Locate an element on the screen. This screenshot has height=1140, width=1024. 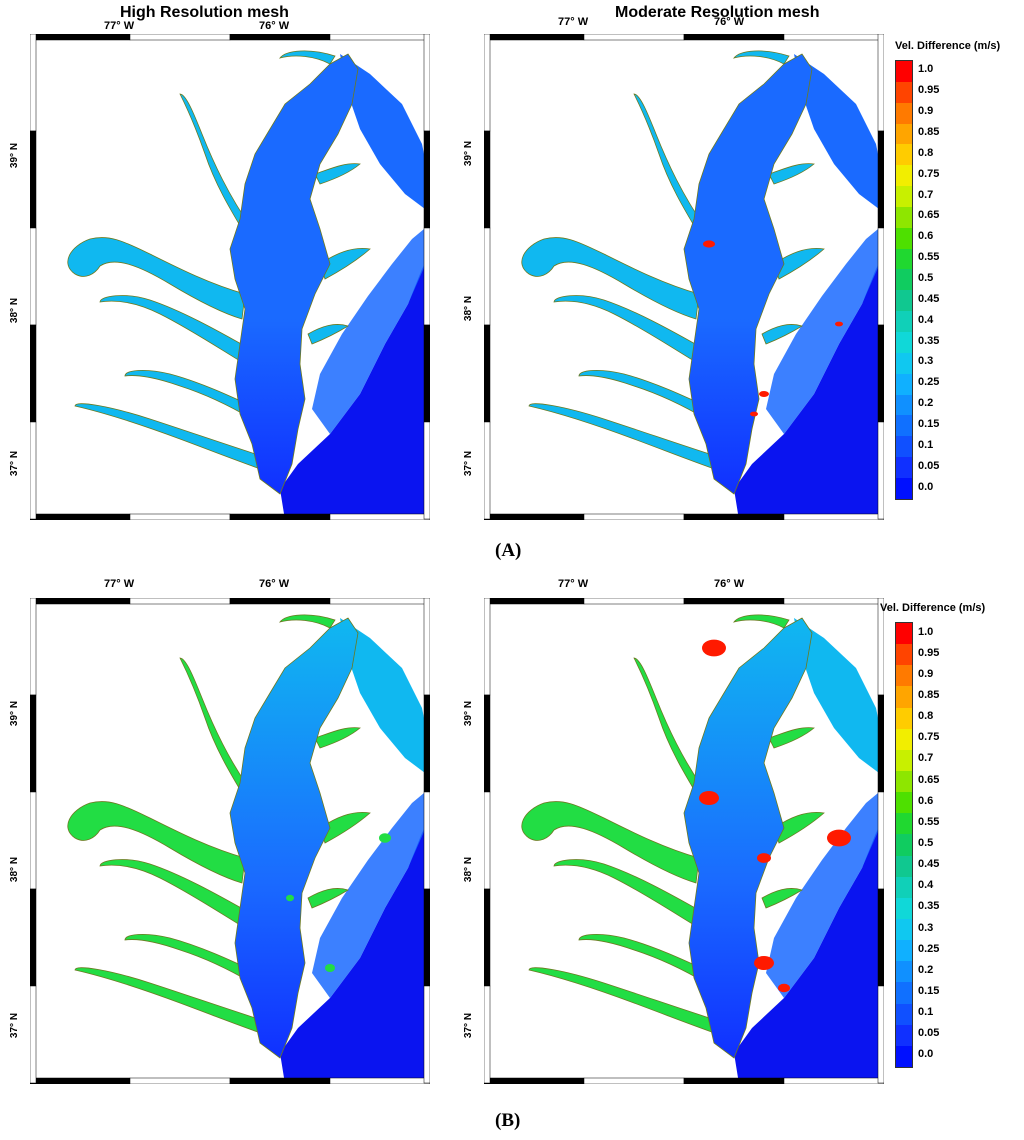
colorbar-a-title: Vel. Difference (m/s) is located at coordinates (948, 46).